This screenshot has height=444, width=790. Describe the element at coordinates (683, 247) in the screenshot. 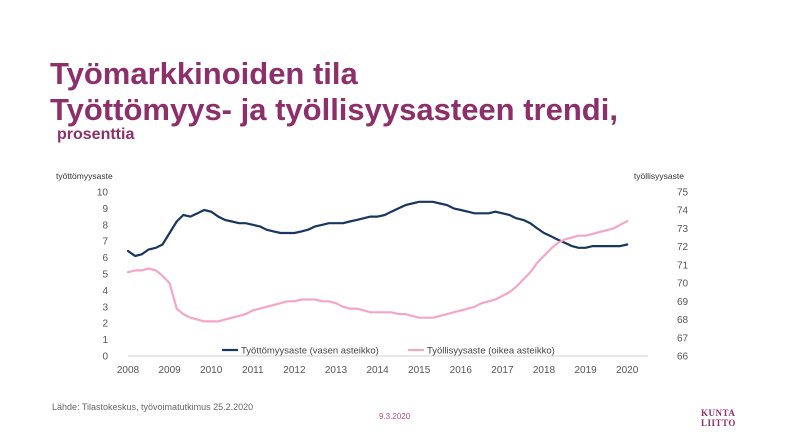

I see `y-tick-right-72: 72` at that location.